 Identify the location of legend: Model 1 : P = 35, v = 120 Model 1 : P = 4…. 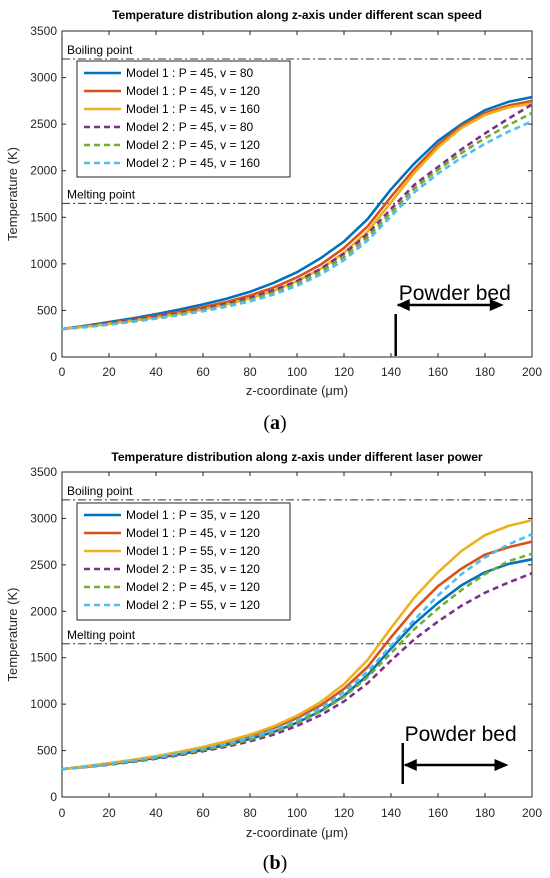
(183, 561).